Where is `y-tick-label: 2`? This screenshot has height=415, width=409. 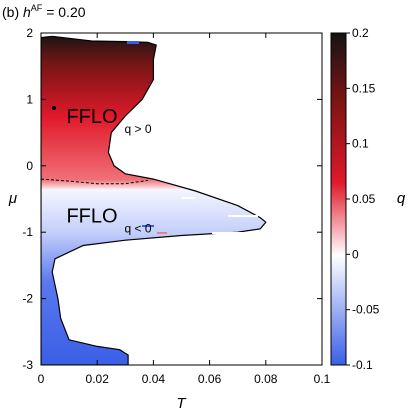 y-tick-label: 2 is located at coordinates (29, 33).